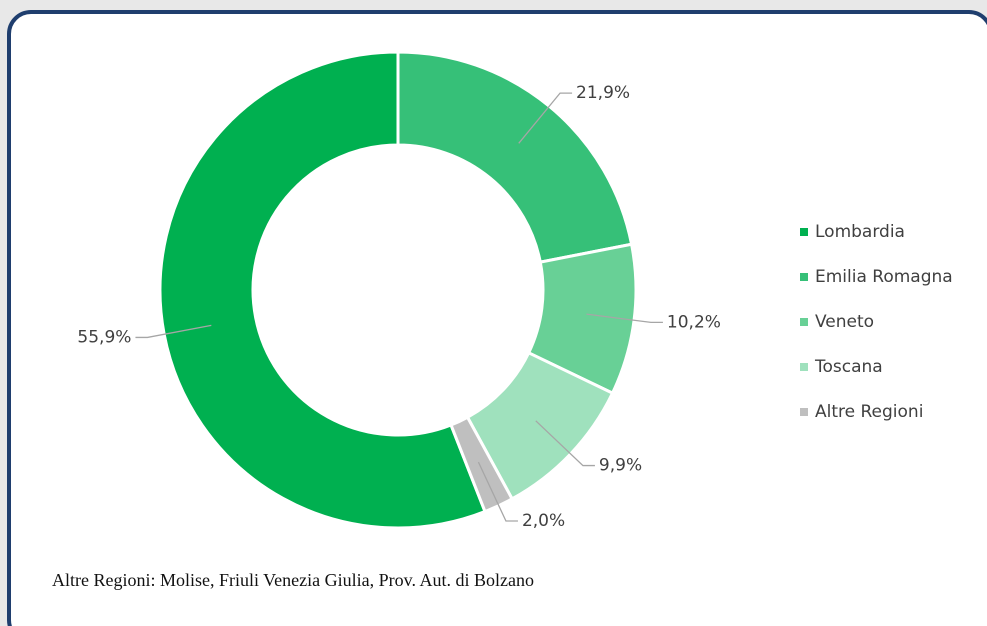 The image size is (987, 626). Describe the element at coordinates (844, 322) in the screenshot. I see `legend-label: Veneto` at that location.